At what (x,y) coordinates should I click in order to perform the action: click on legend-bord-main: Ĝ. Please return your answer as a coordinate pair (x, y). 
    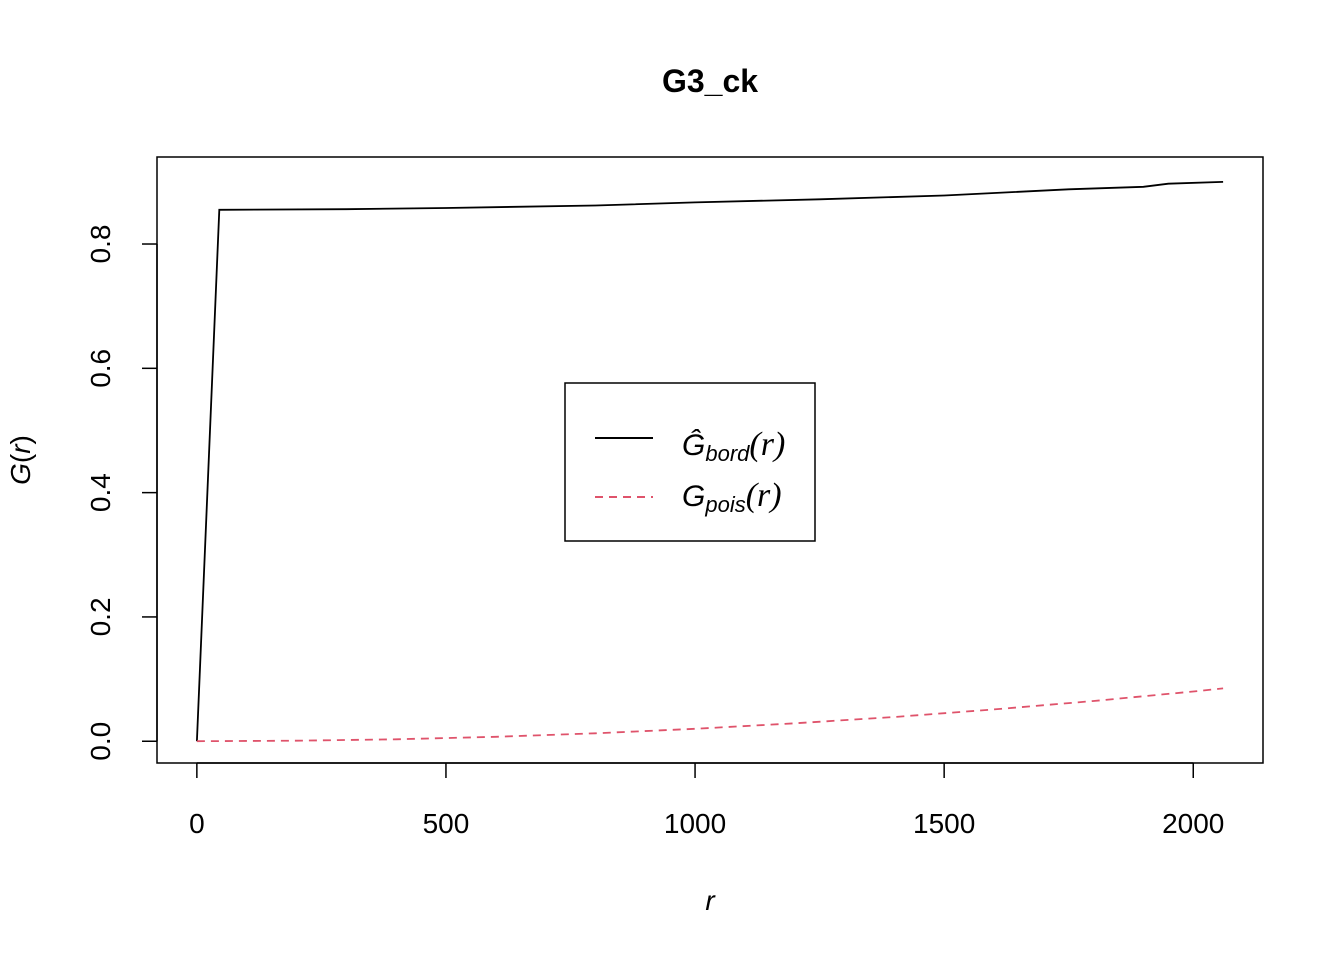
    Looking at the image, I should click on (693, 445).